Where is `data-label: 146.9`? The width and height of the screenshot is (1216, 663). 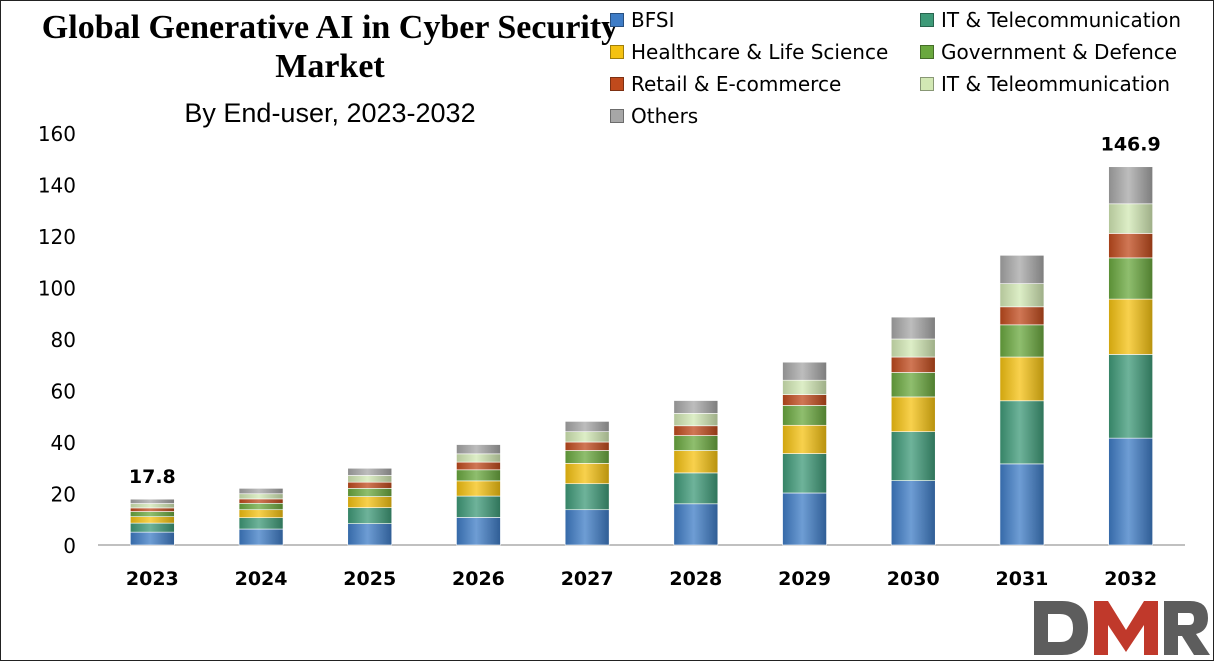
data-label: 146.9 is located at coordinates (1131, 145).